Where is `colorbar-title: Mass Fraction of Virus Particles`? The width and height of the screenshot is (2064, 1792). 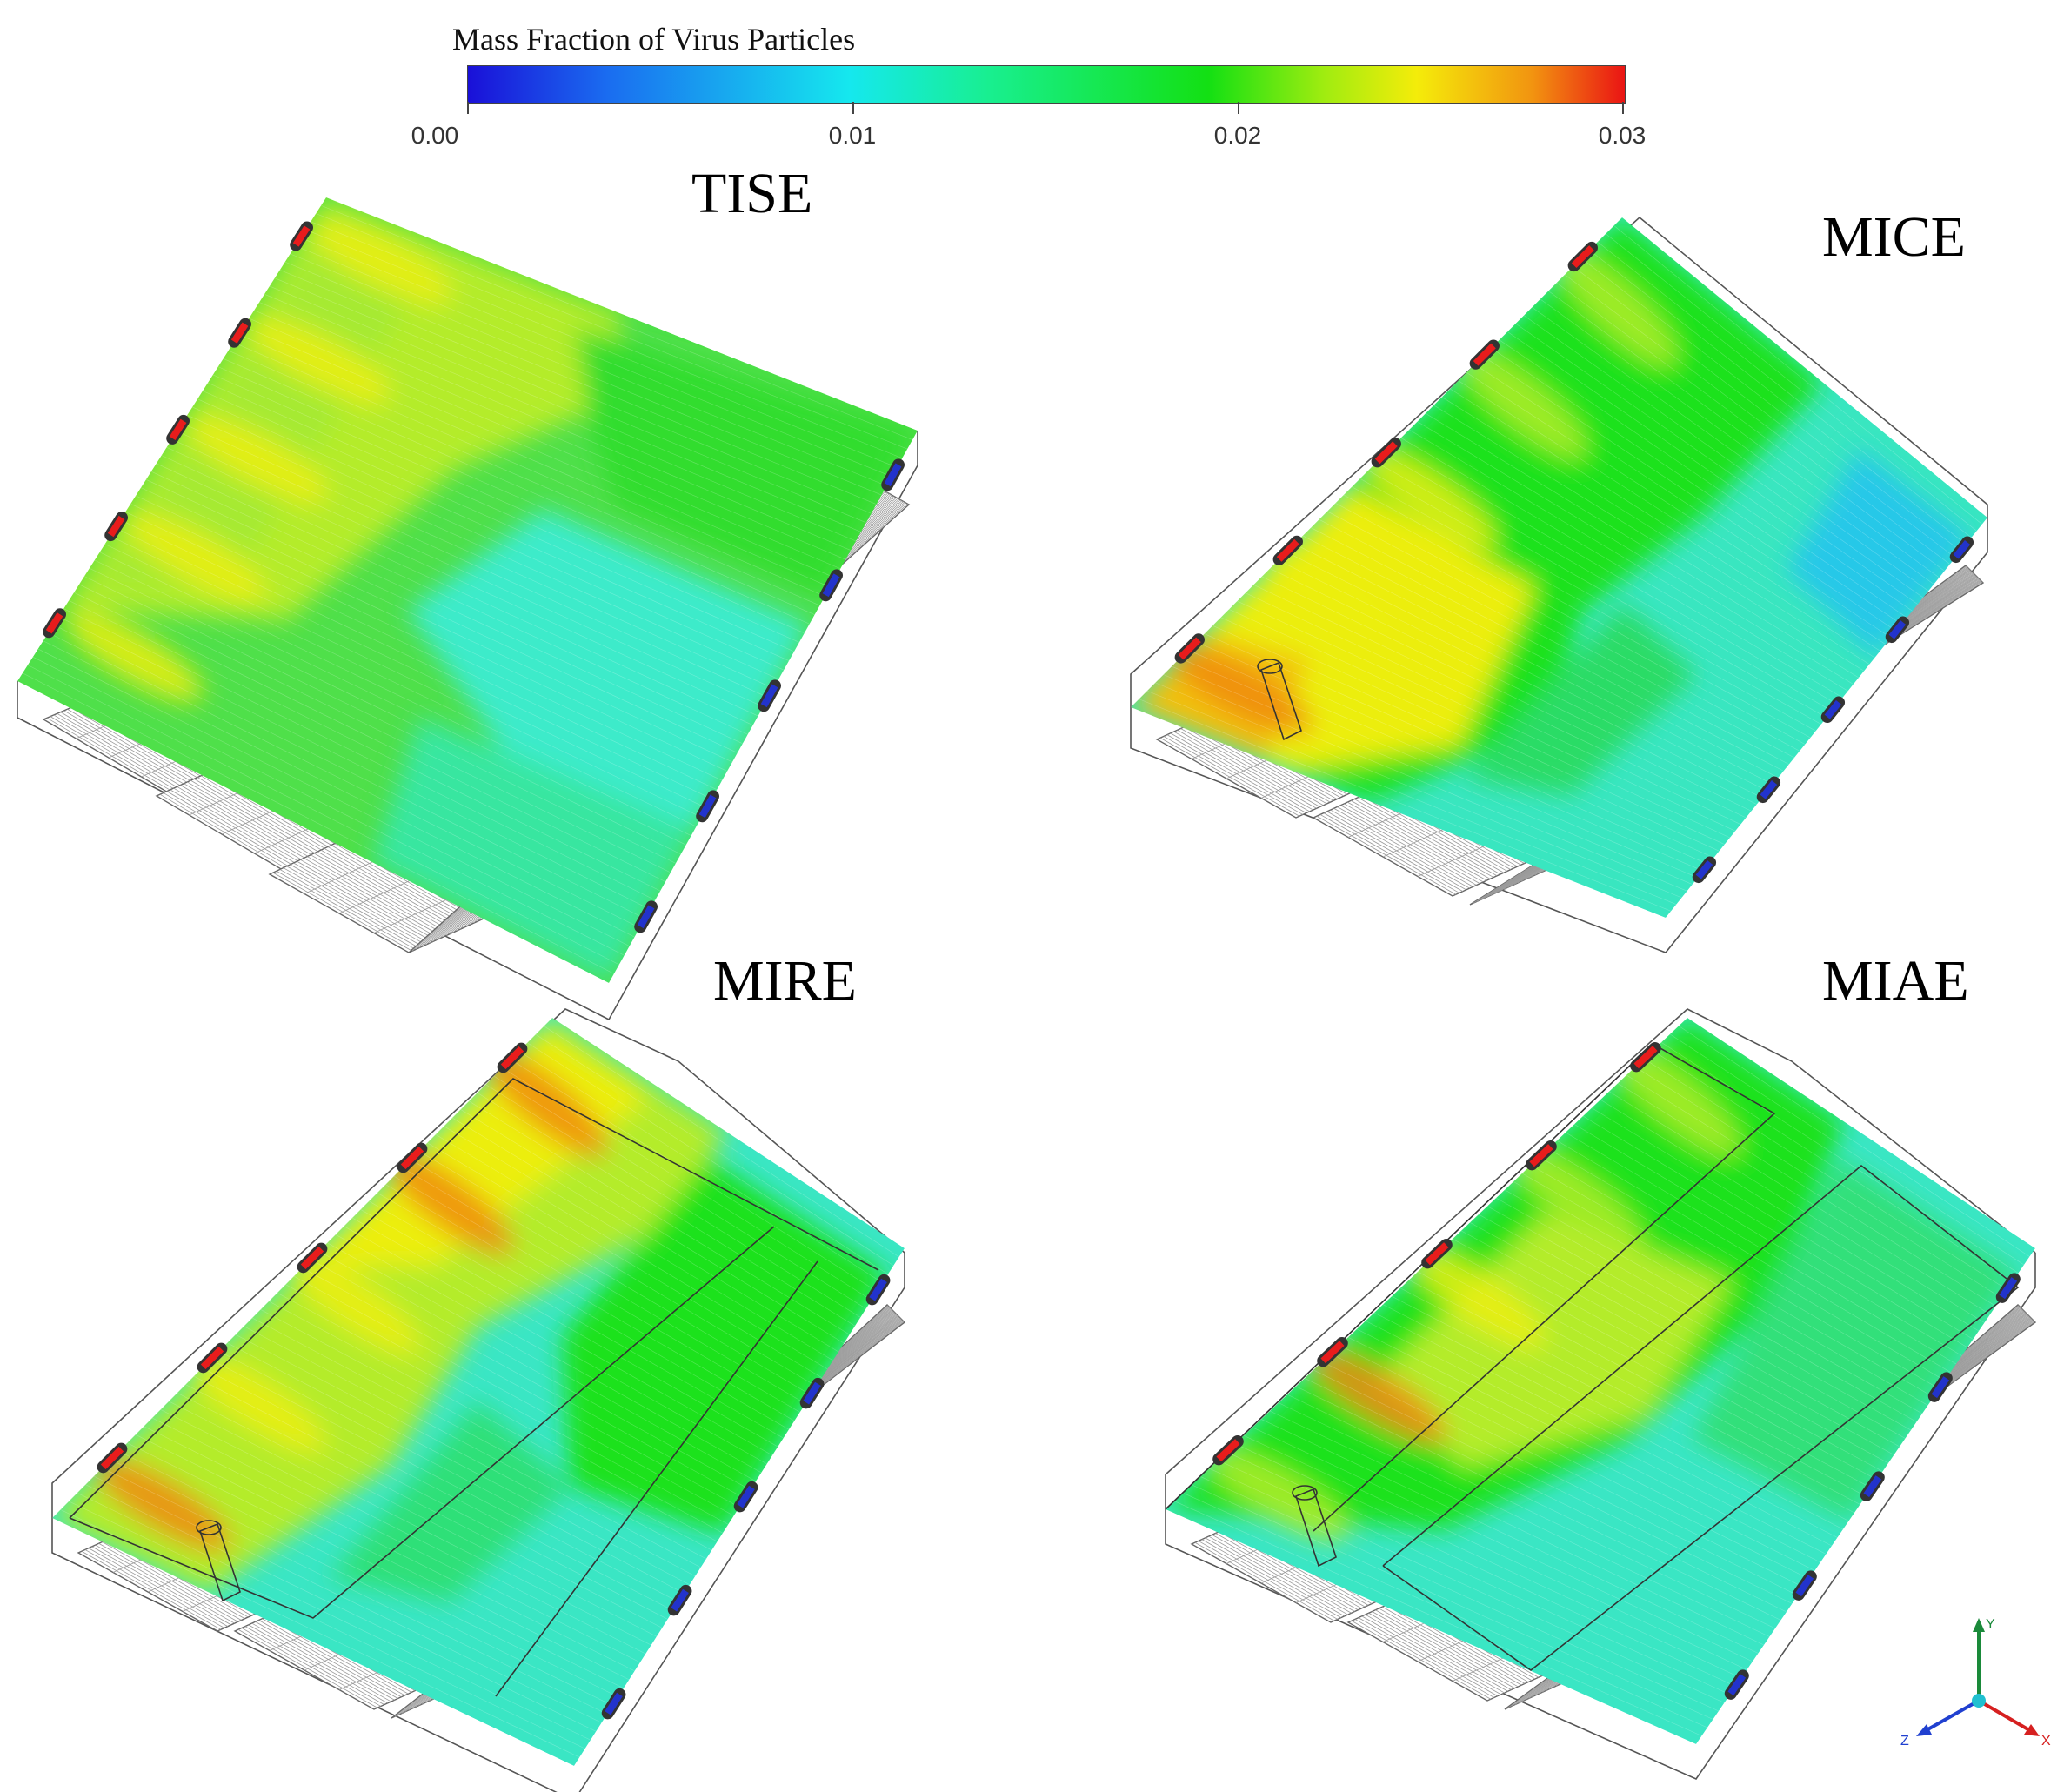
colorbar-title: Mass Fraction of Virus Particles is located at coordinates (654, 39).